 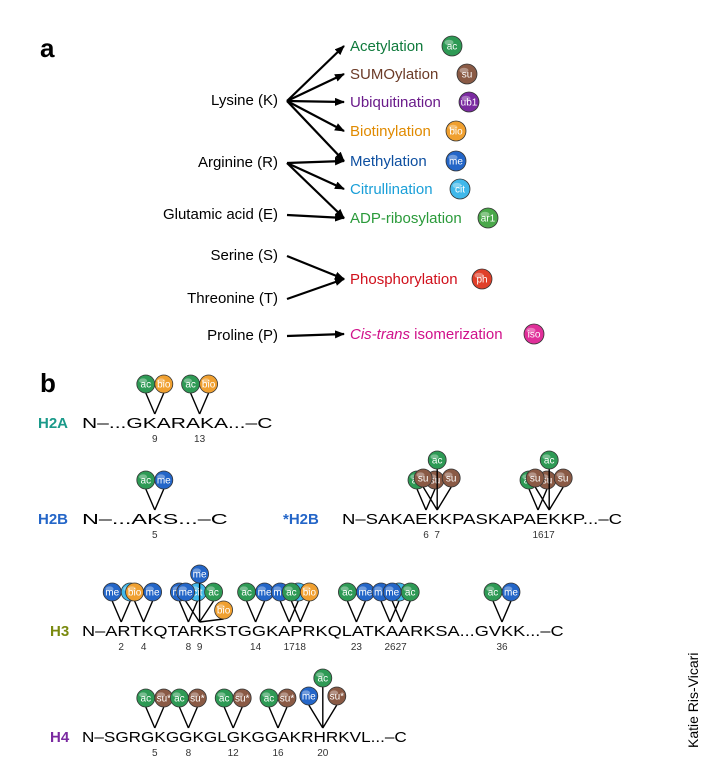 I want to click on modification-isomer: Cis-trans isomerization, so click(x=426, y=334).